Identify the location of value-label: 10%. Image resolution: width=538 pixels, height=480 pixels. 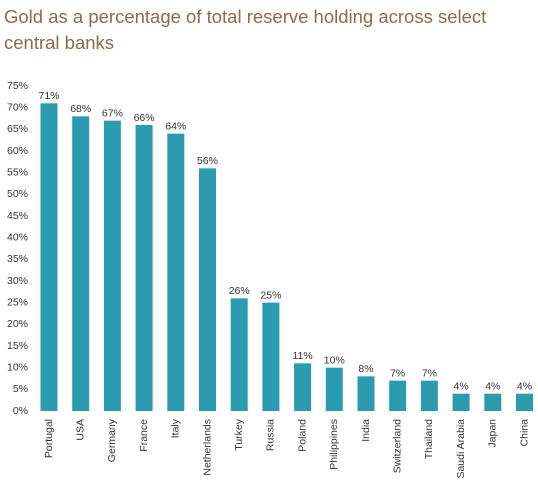
(334, 360).